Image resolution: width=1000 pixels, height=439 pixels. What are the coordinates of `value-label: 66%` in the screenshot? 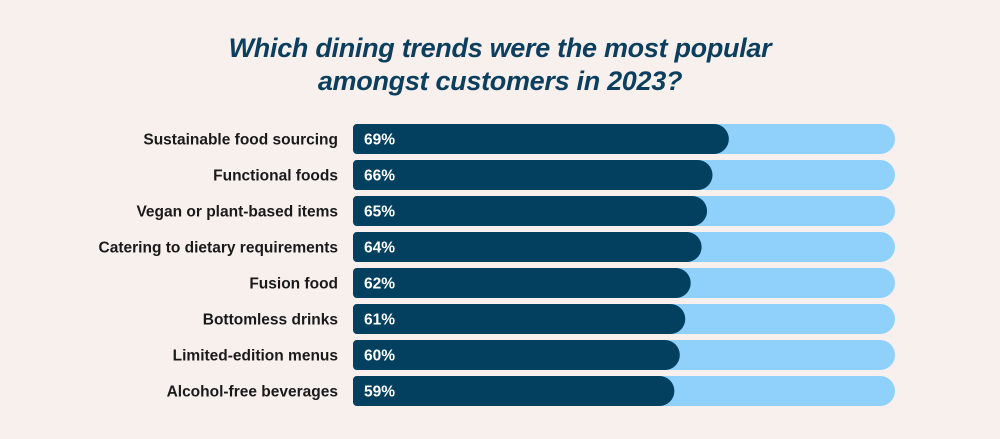 It's located at (379, 176).